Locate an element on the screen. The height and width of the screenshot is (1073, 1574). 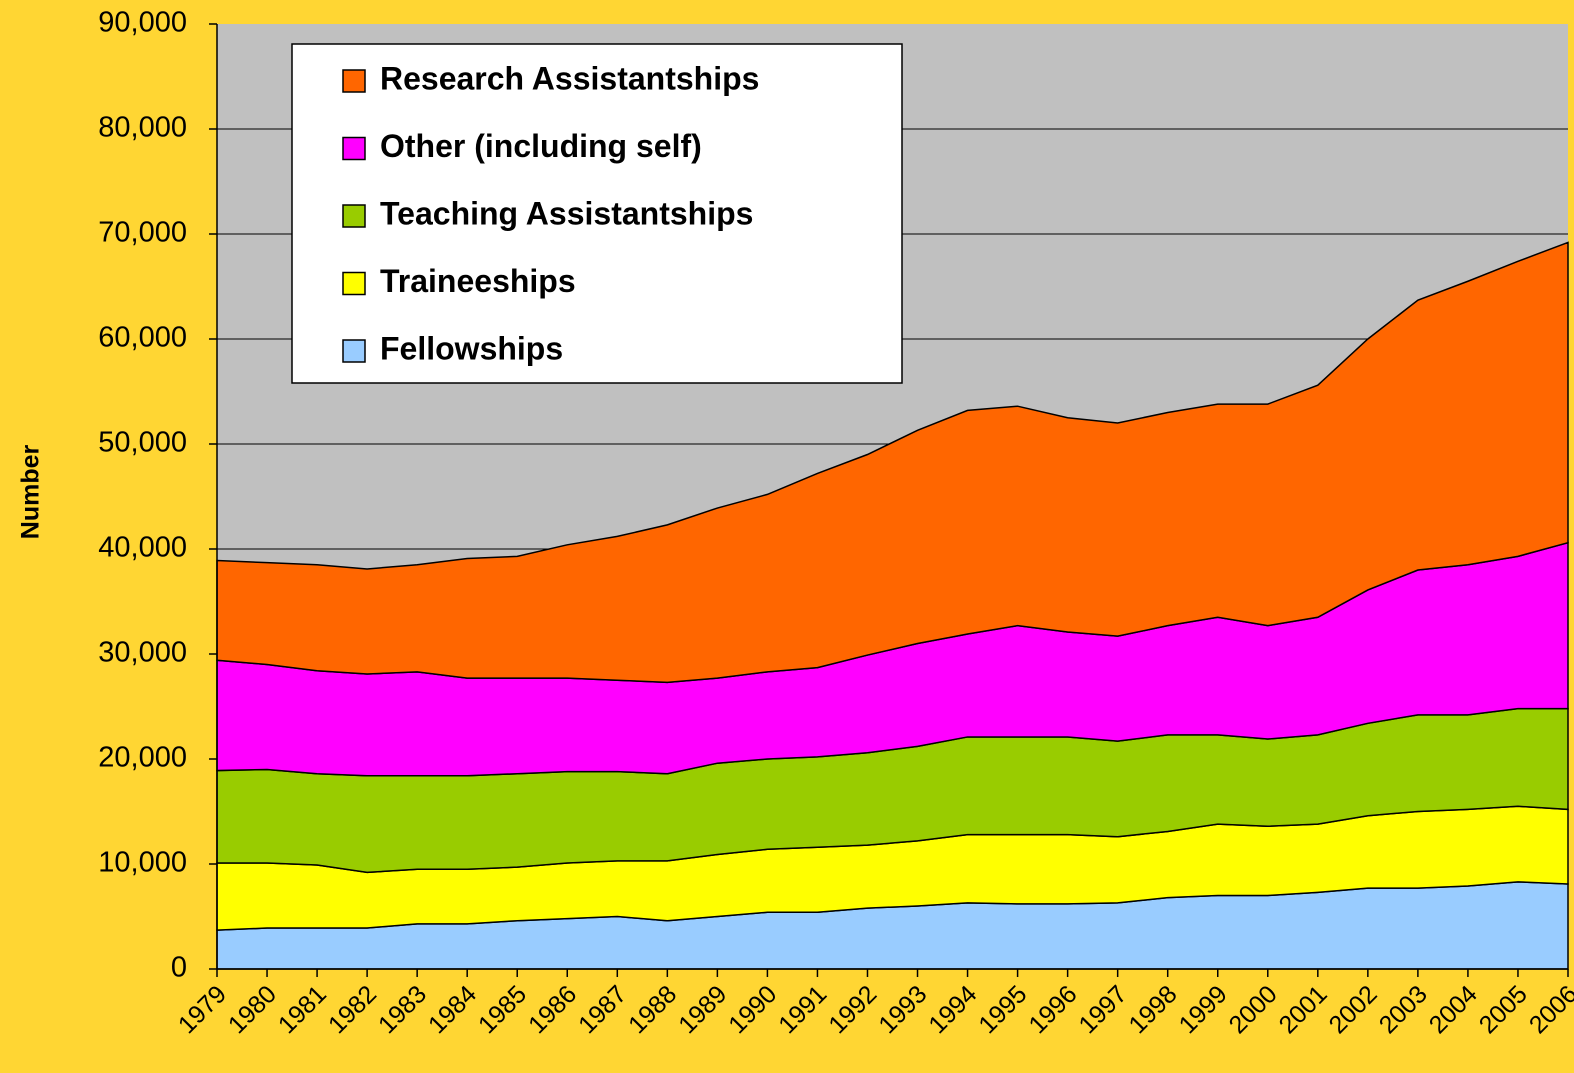
x-tick-label: 1988 is located at coordinates (652, 1009).